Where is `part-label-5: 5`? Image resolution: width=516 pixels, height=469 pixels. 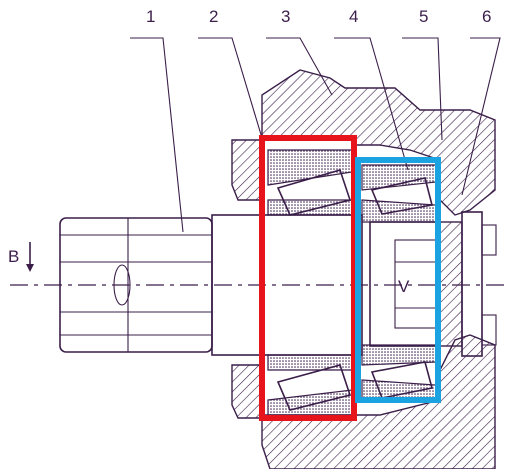 part-label-5: 5 is located at coordinates (423, 16).